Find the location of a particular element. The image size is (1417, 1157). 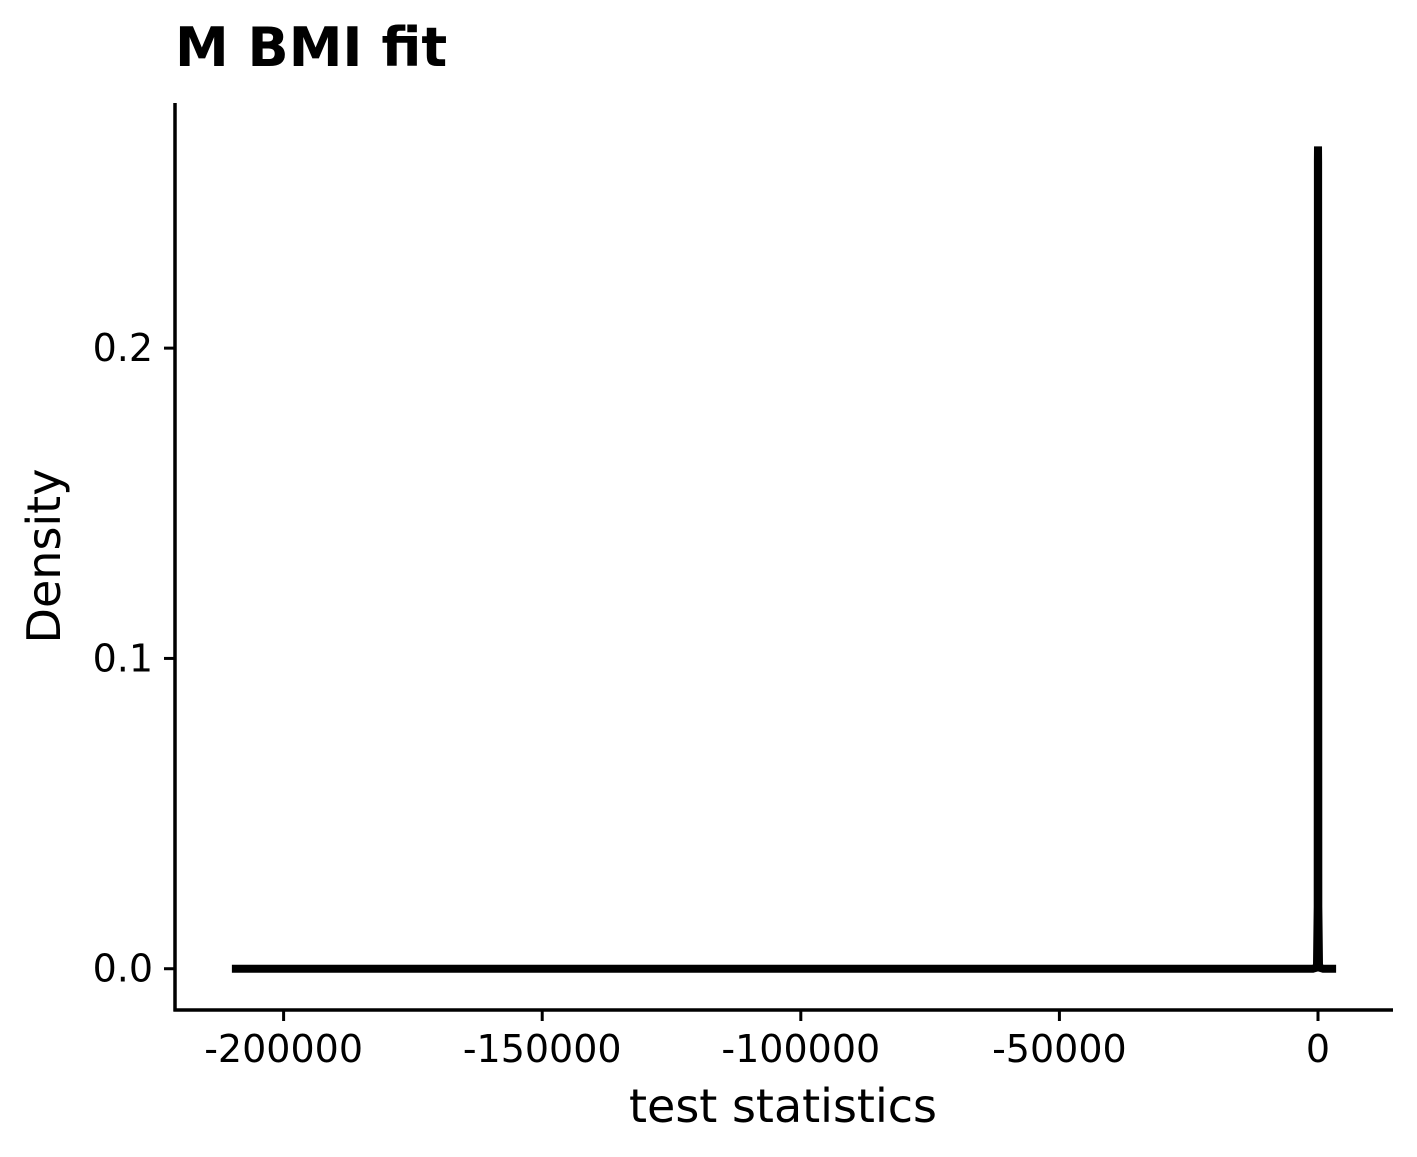

x-tick-label: -50000 is located at coordinates (1059, 1049).